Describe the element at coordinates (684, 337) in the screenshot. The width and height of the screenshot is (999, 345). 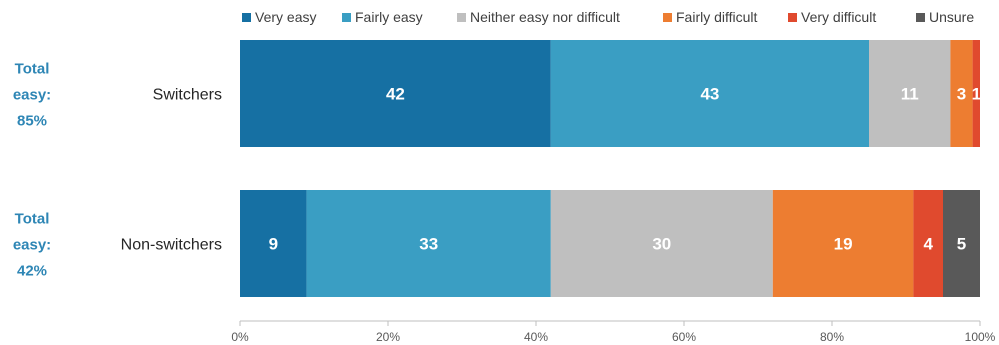
I see `x-tick-label-3: 60%` at that location.